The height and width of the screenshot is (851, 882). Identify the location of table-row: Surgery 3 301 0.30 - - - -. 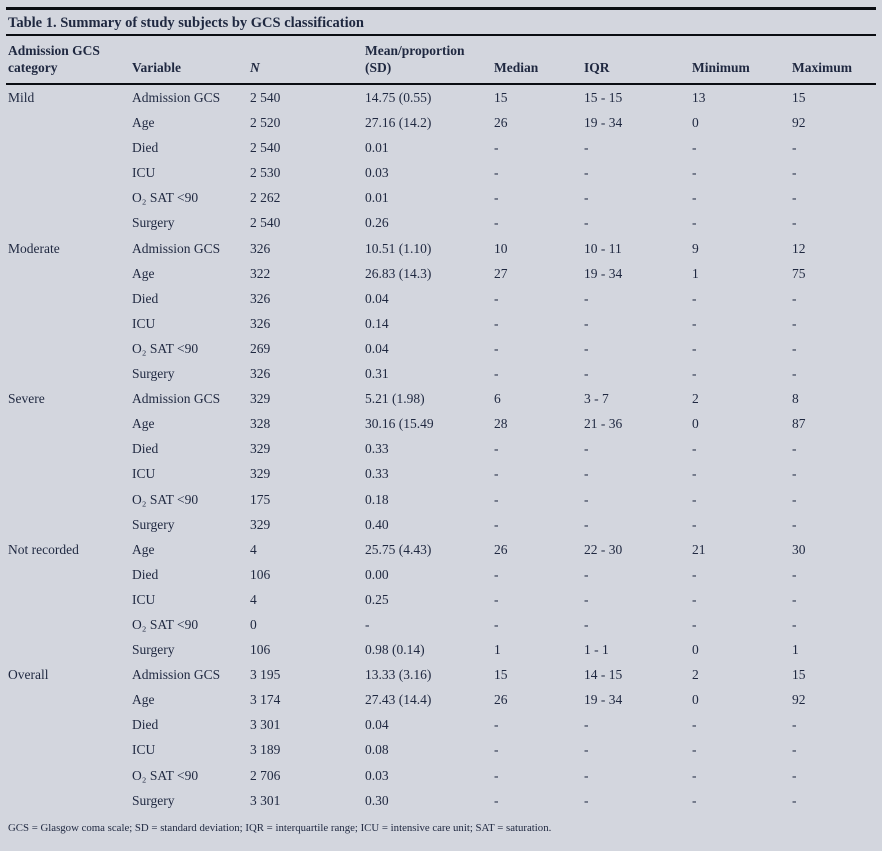
(441, 800).